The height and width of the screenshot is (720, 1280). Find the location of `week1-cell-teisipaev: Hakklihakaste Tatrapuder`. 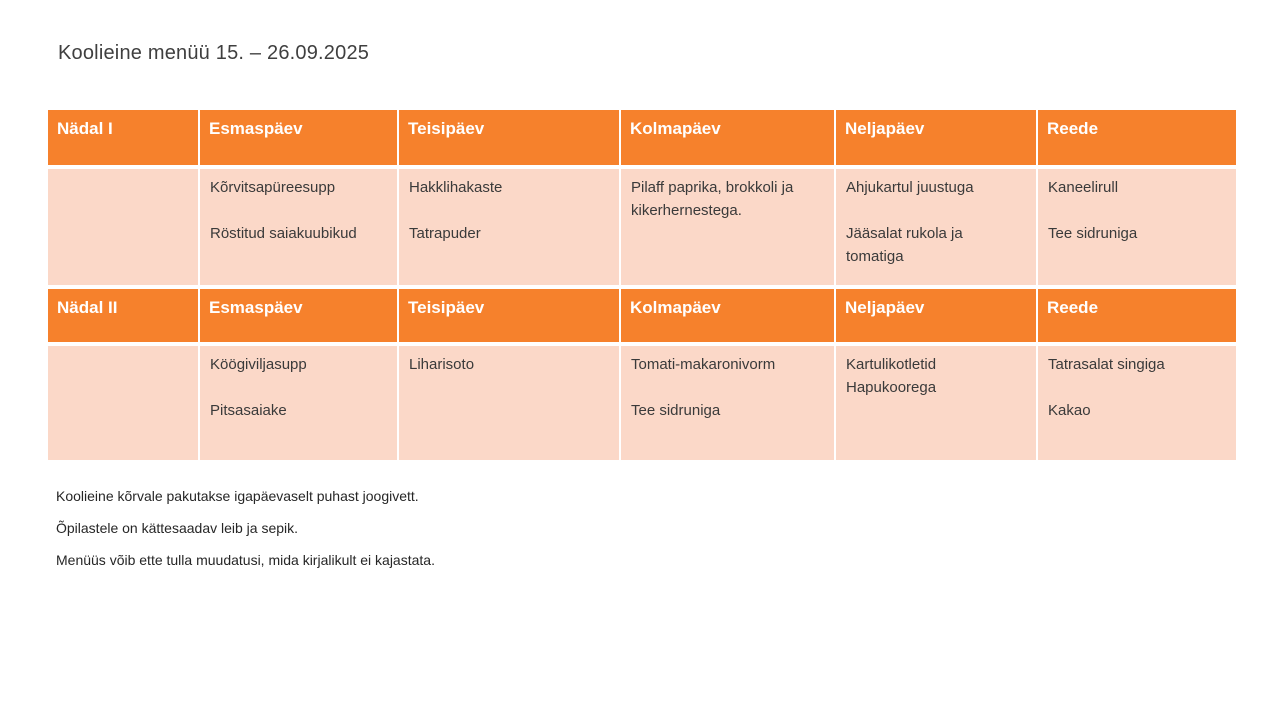

week1-cell-teisipaev: Hakklihakaste Tatrapuder is located at coordinates (509, 227).